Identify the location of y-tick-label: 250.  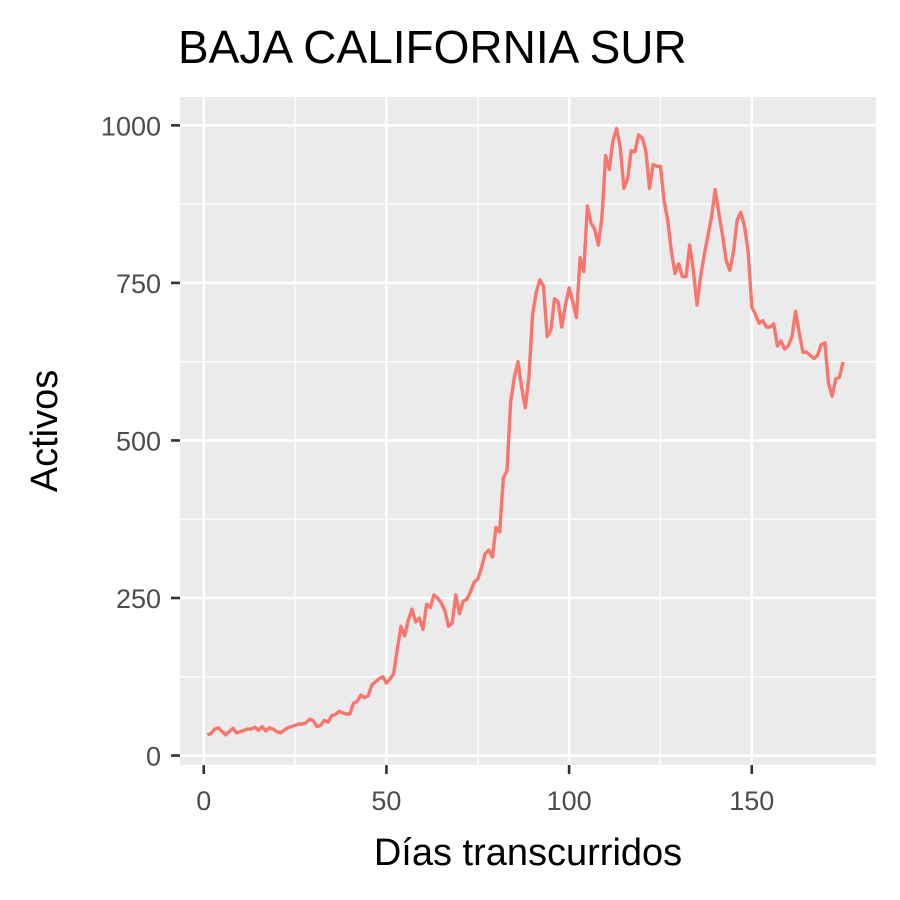
(138, 599).